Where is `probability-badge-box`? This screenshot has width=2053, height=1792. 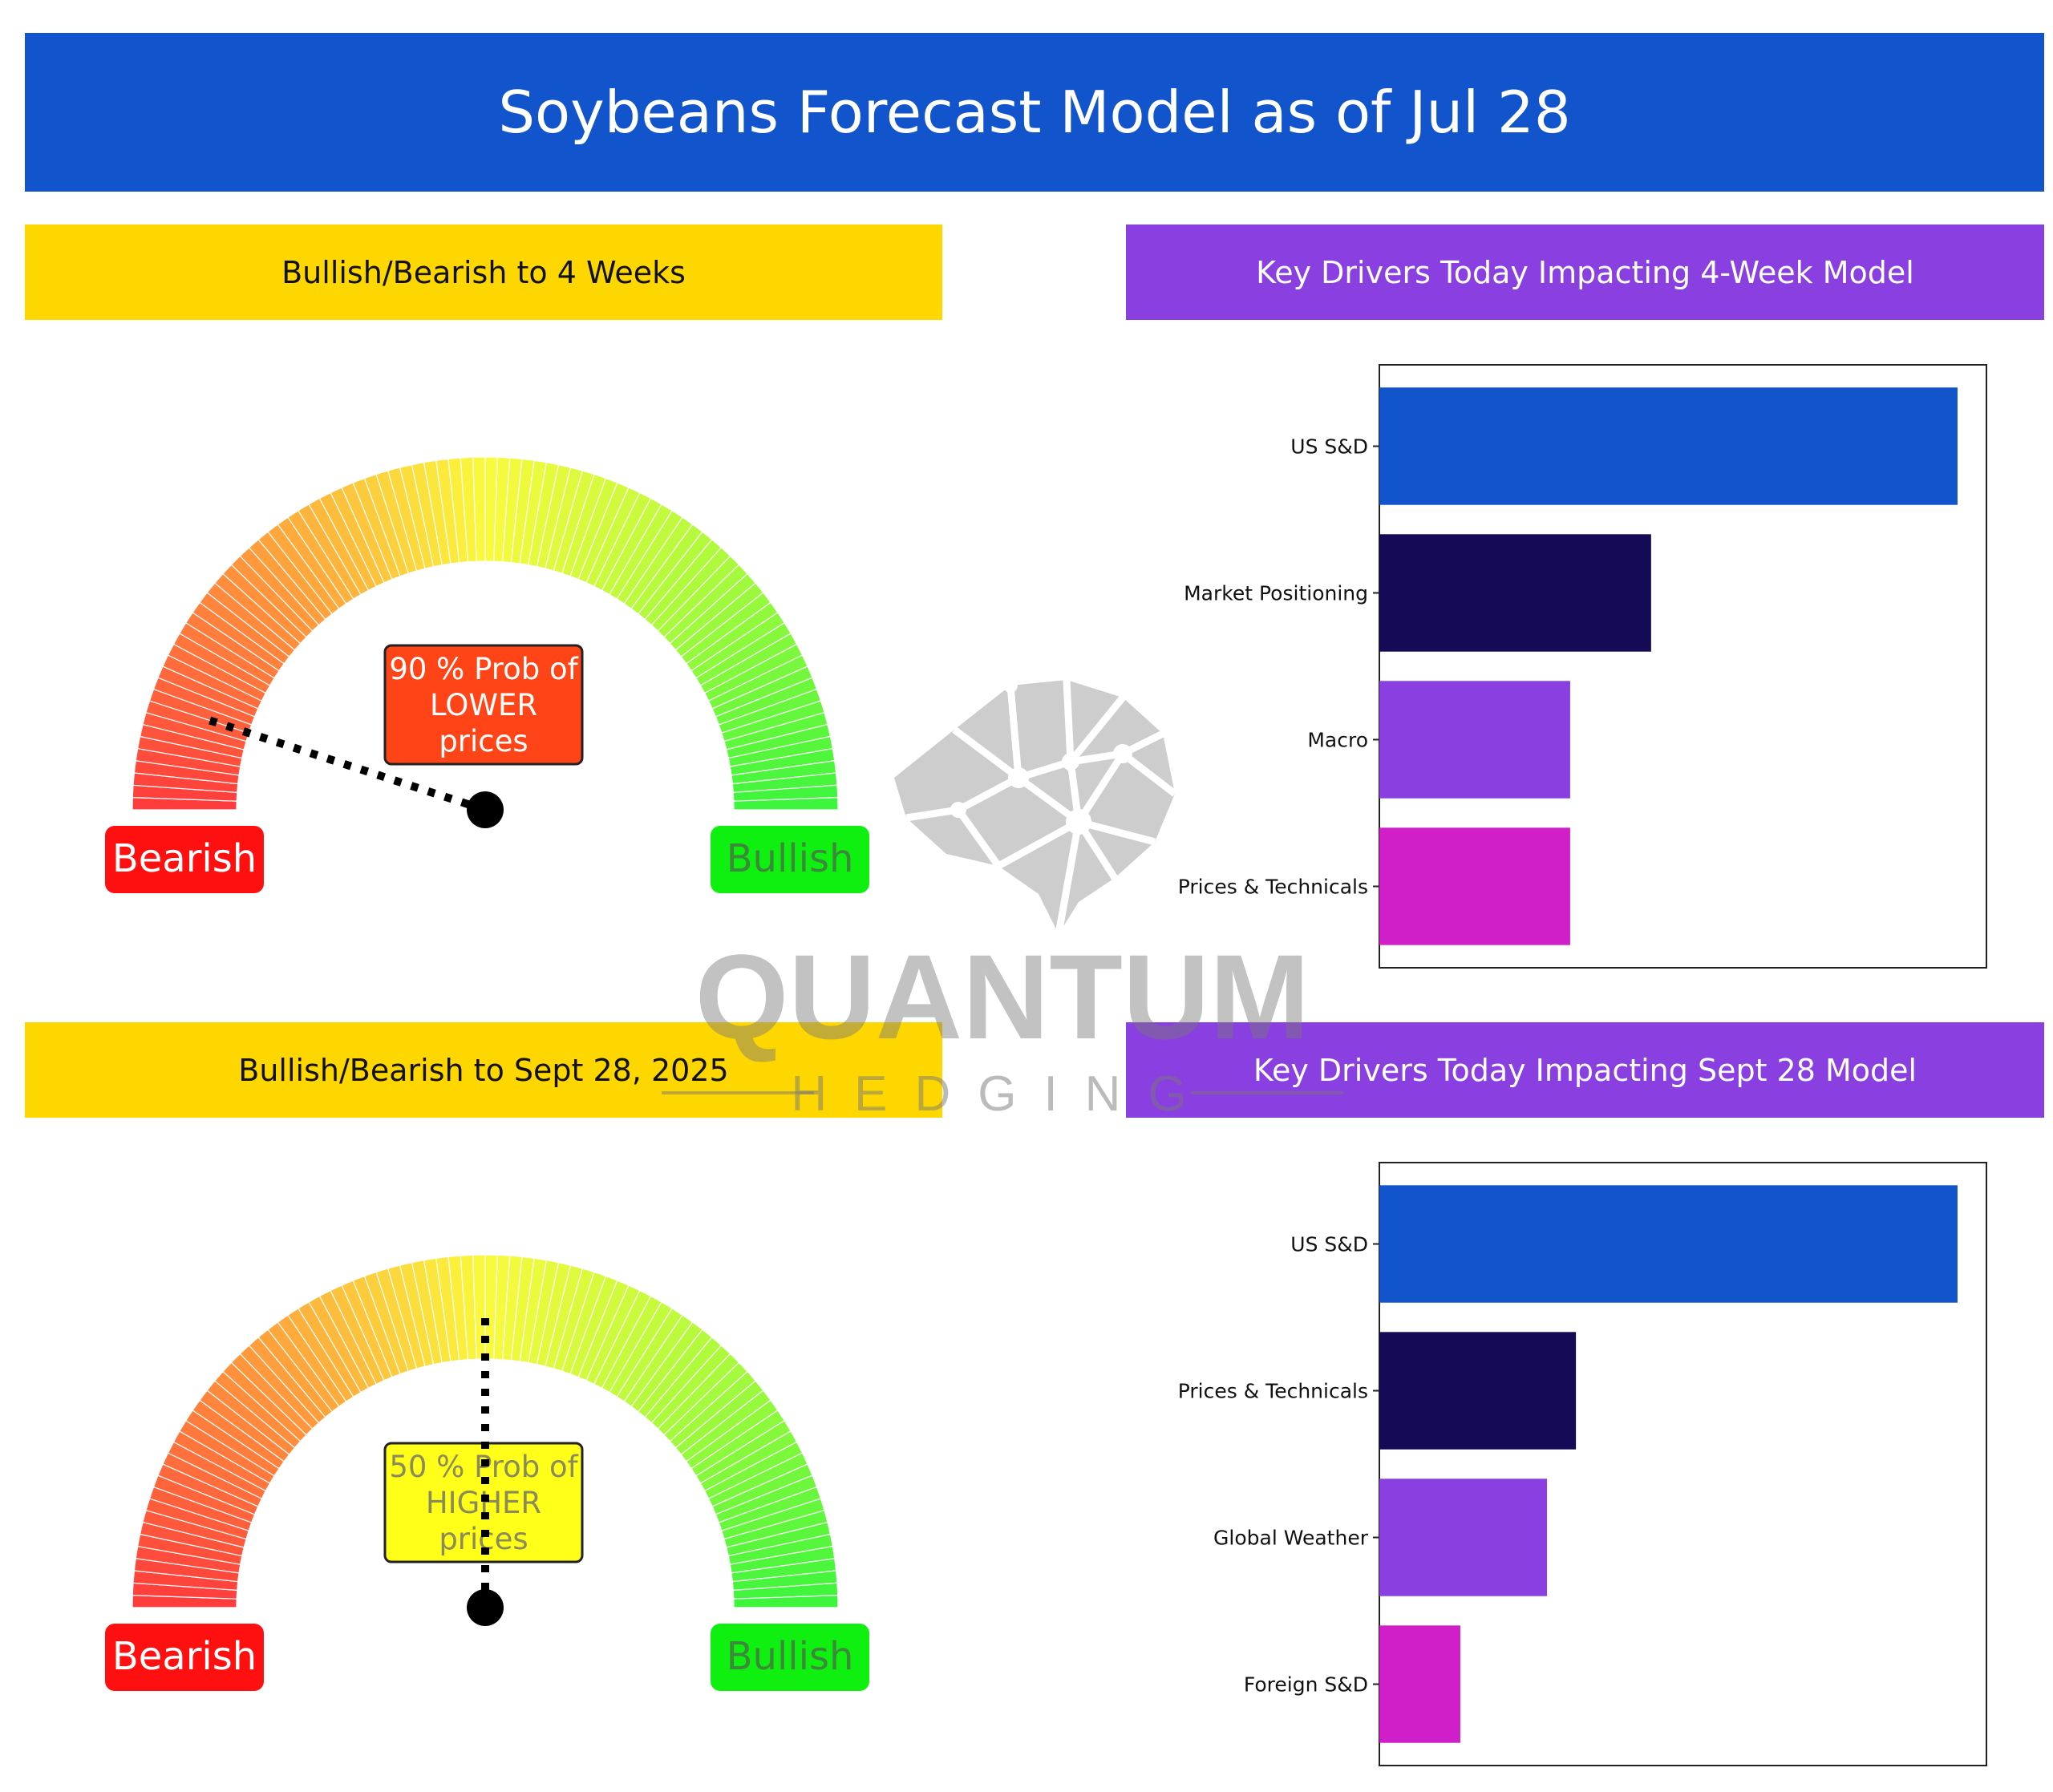 probability-badge-box is located at coordinates (483, 705).